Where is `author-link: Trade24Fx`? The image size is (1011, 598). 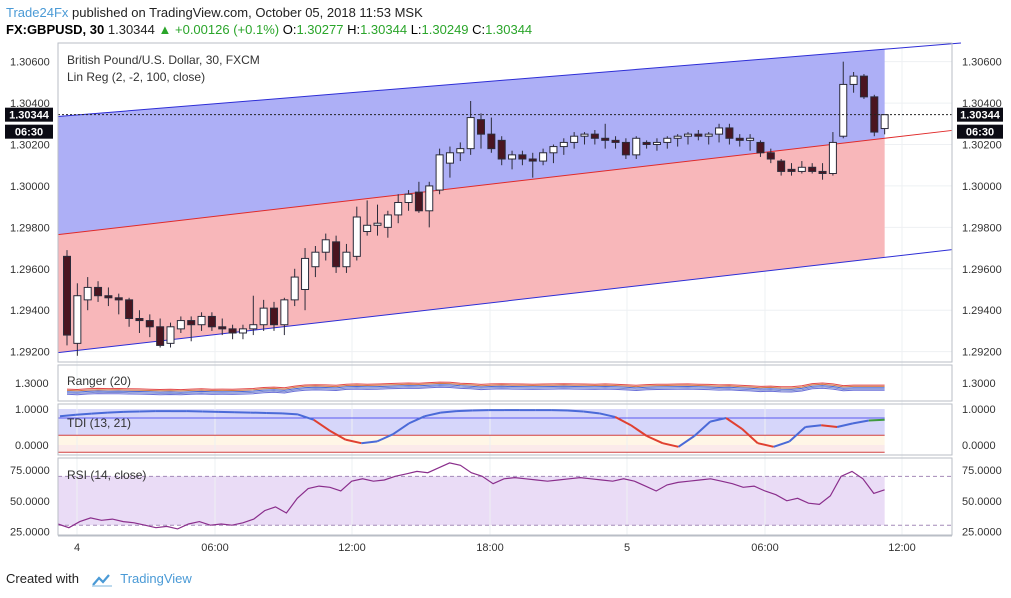 author-link: Trade24Fx is located at coordinates (37, 12).